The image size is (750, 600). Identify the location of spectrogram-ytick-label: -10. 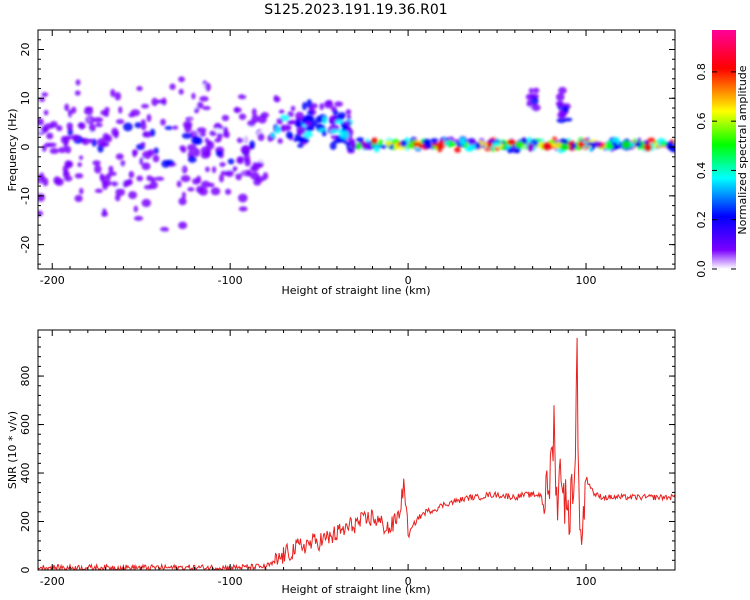
(25, 196).